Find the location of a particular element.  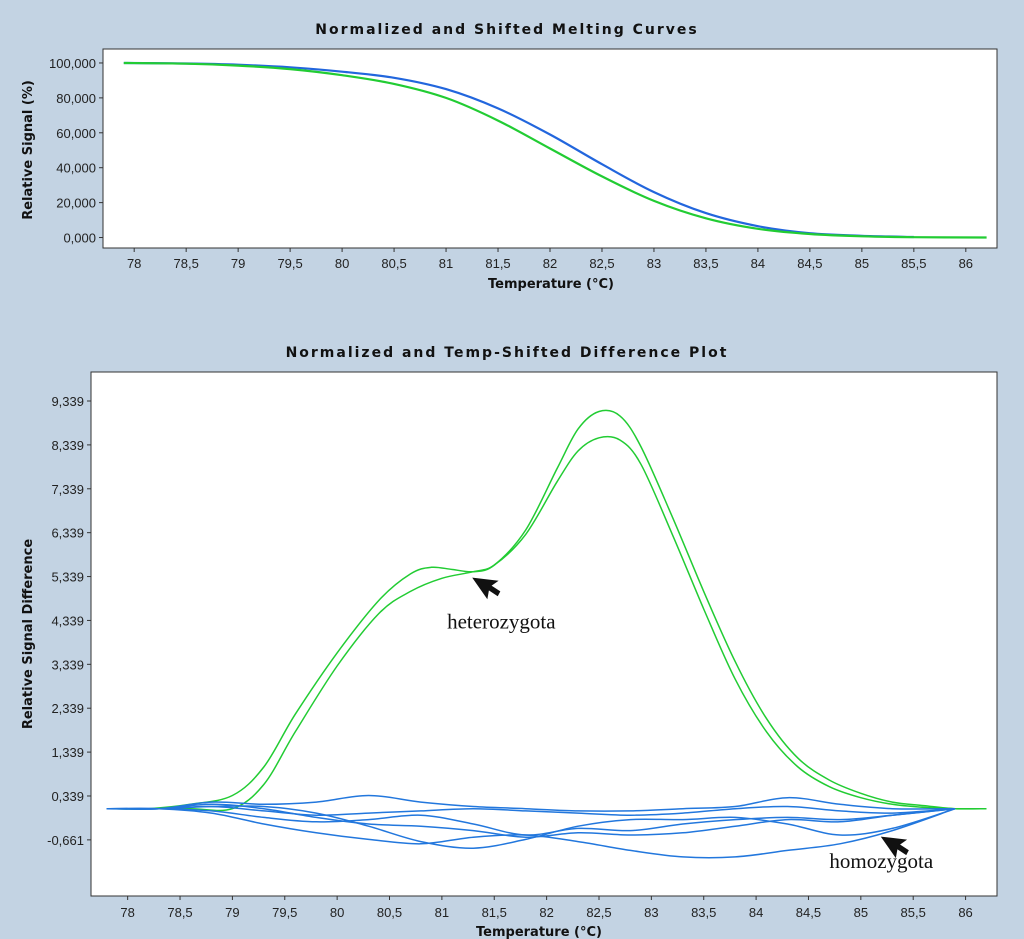

annotations: heterozygota homozygota is located at coordinates (690, 725).